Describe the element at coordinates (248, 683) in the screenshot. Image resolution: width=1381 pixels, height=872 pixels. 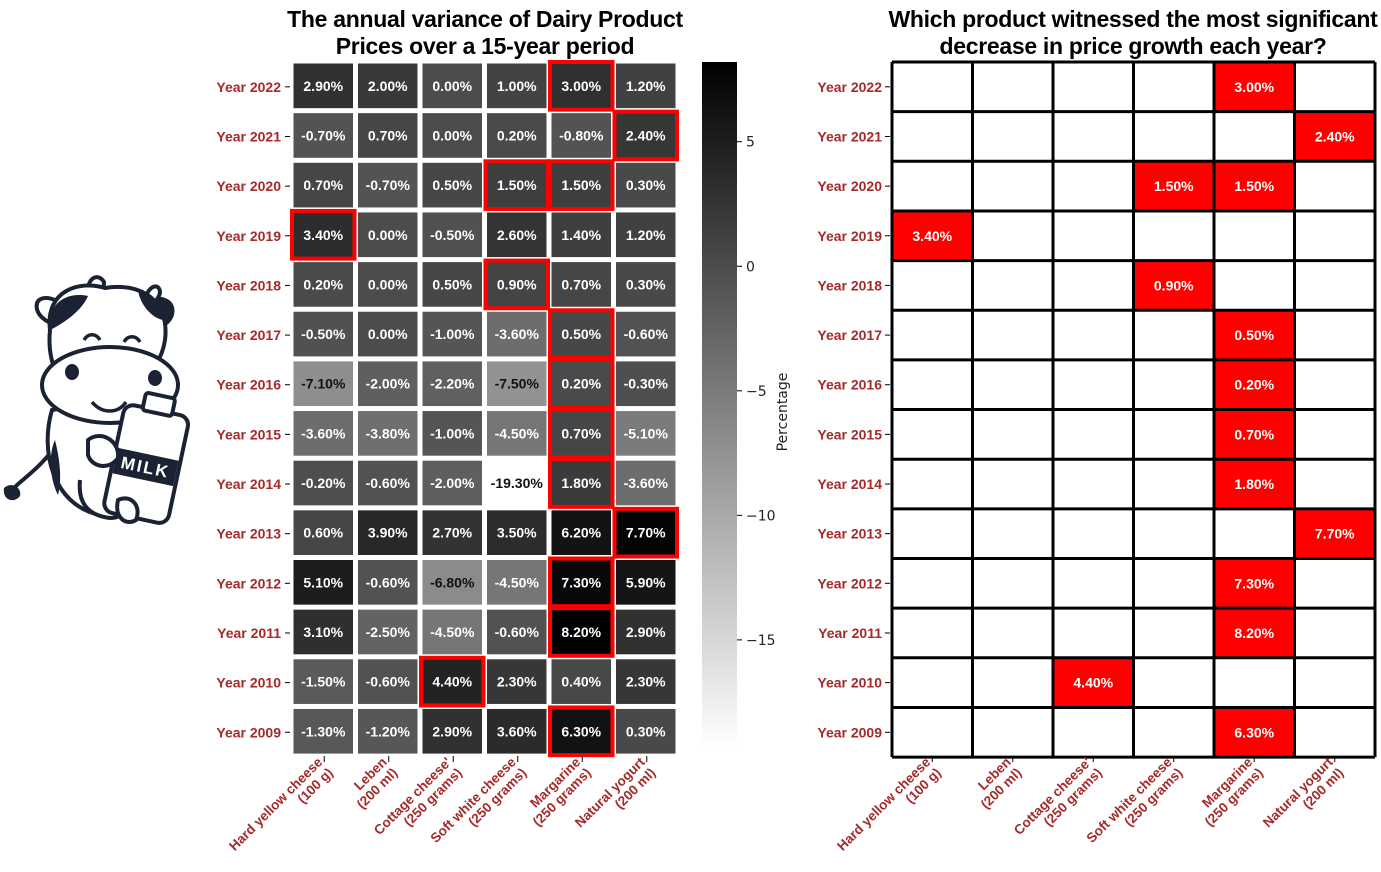
I see `row-label: Year 2010` at that location.